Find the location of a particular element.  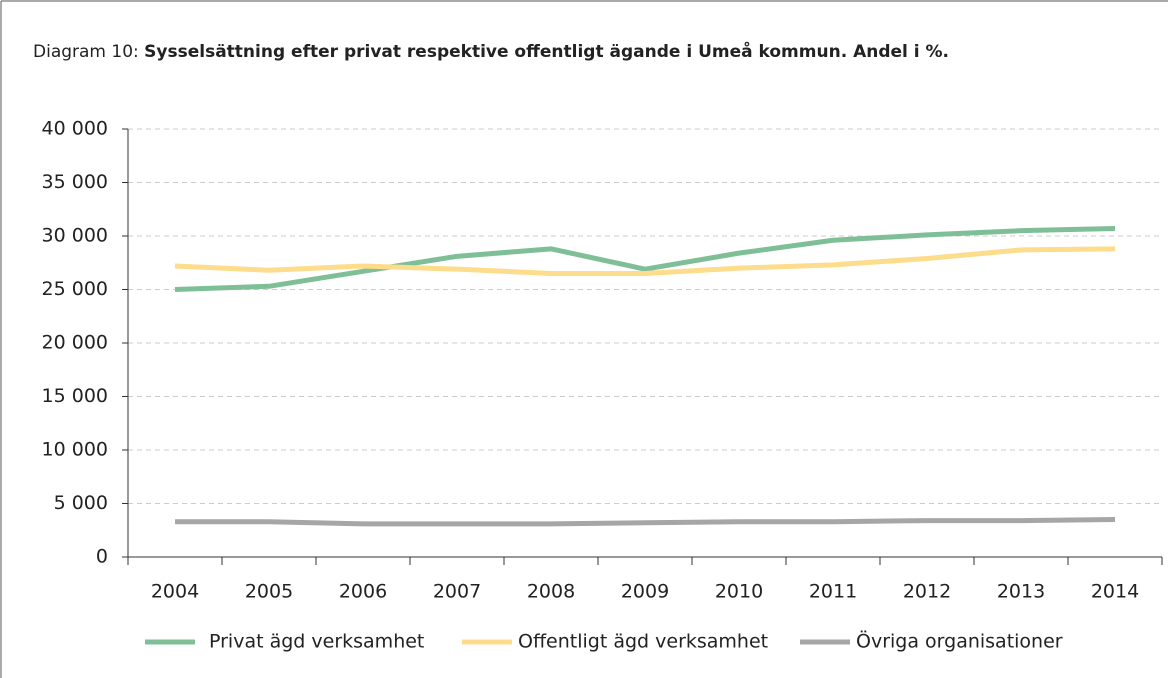

x-tick-label: 2009 is located at coordinates (645, 592).